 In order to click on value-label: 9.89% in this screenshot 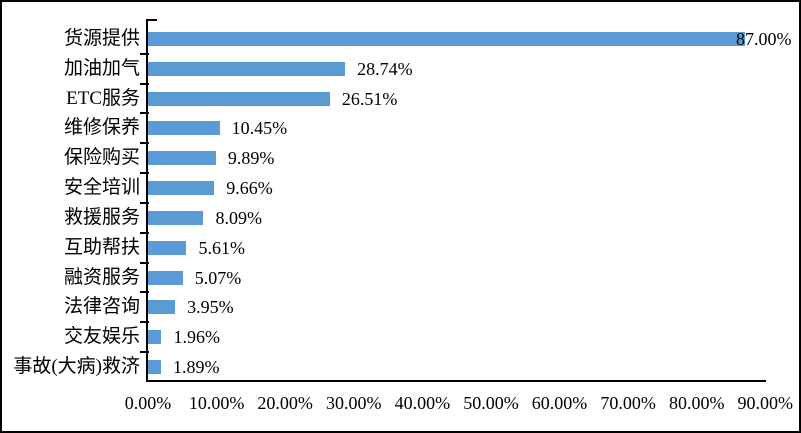, I will do `click(251, 158)`.